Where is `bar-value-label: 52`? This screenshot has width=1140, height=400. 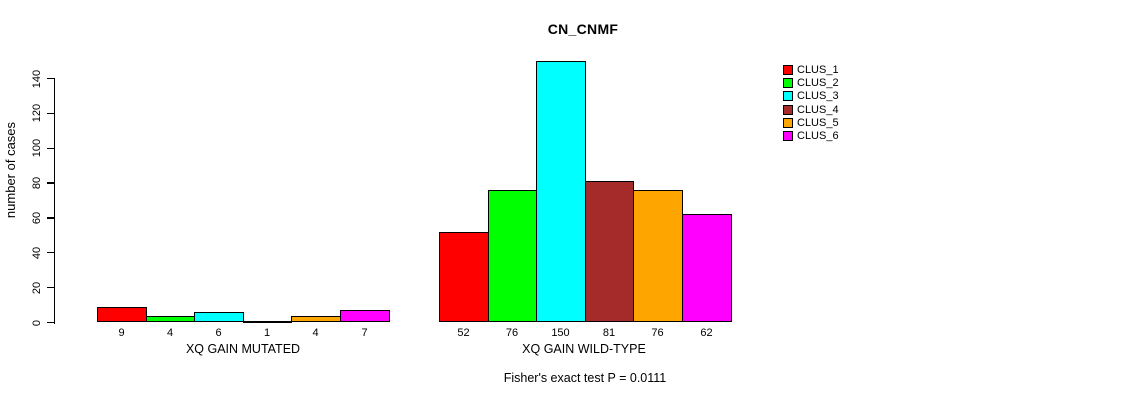 bar-value-label: 52 is located at coordinates (463, 333).